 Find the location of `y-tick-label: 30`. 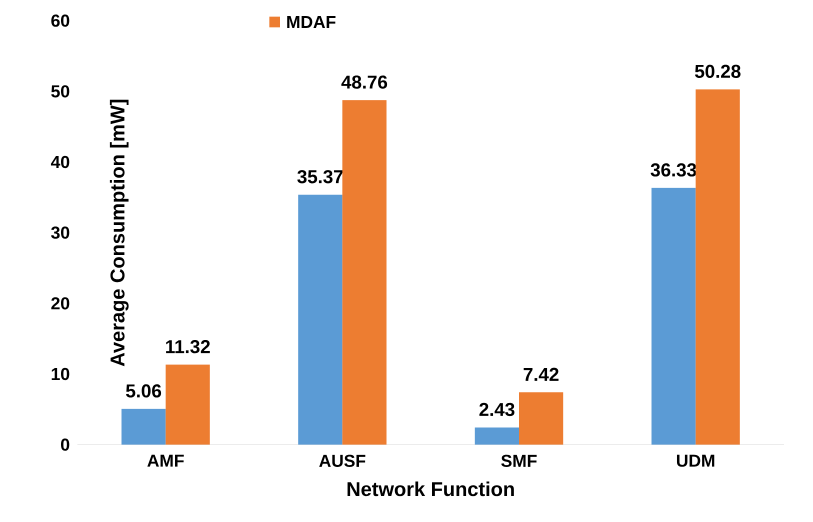

y-tick-label: 30 is located at coordinates (60, 232).